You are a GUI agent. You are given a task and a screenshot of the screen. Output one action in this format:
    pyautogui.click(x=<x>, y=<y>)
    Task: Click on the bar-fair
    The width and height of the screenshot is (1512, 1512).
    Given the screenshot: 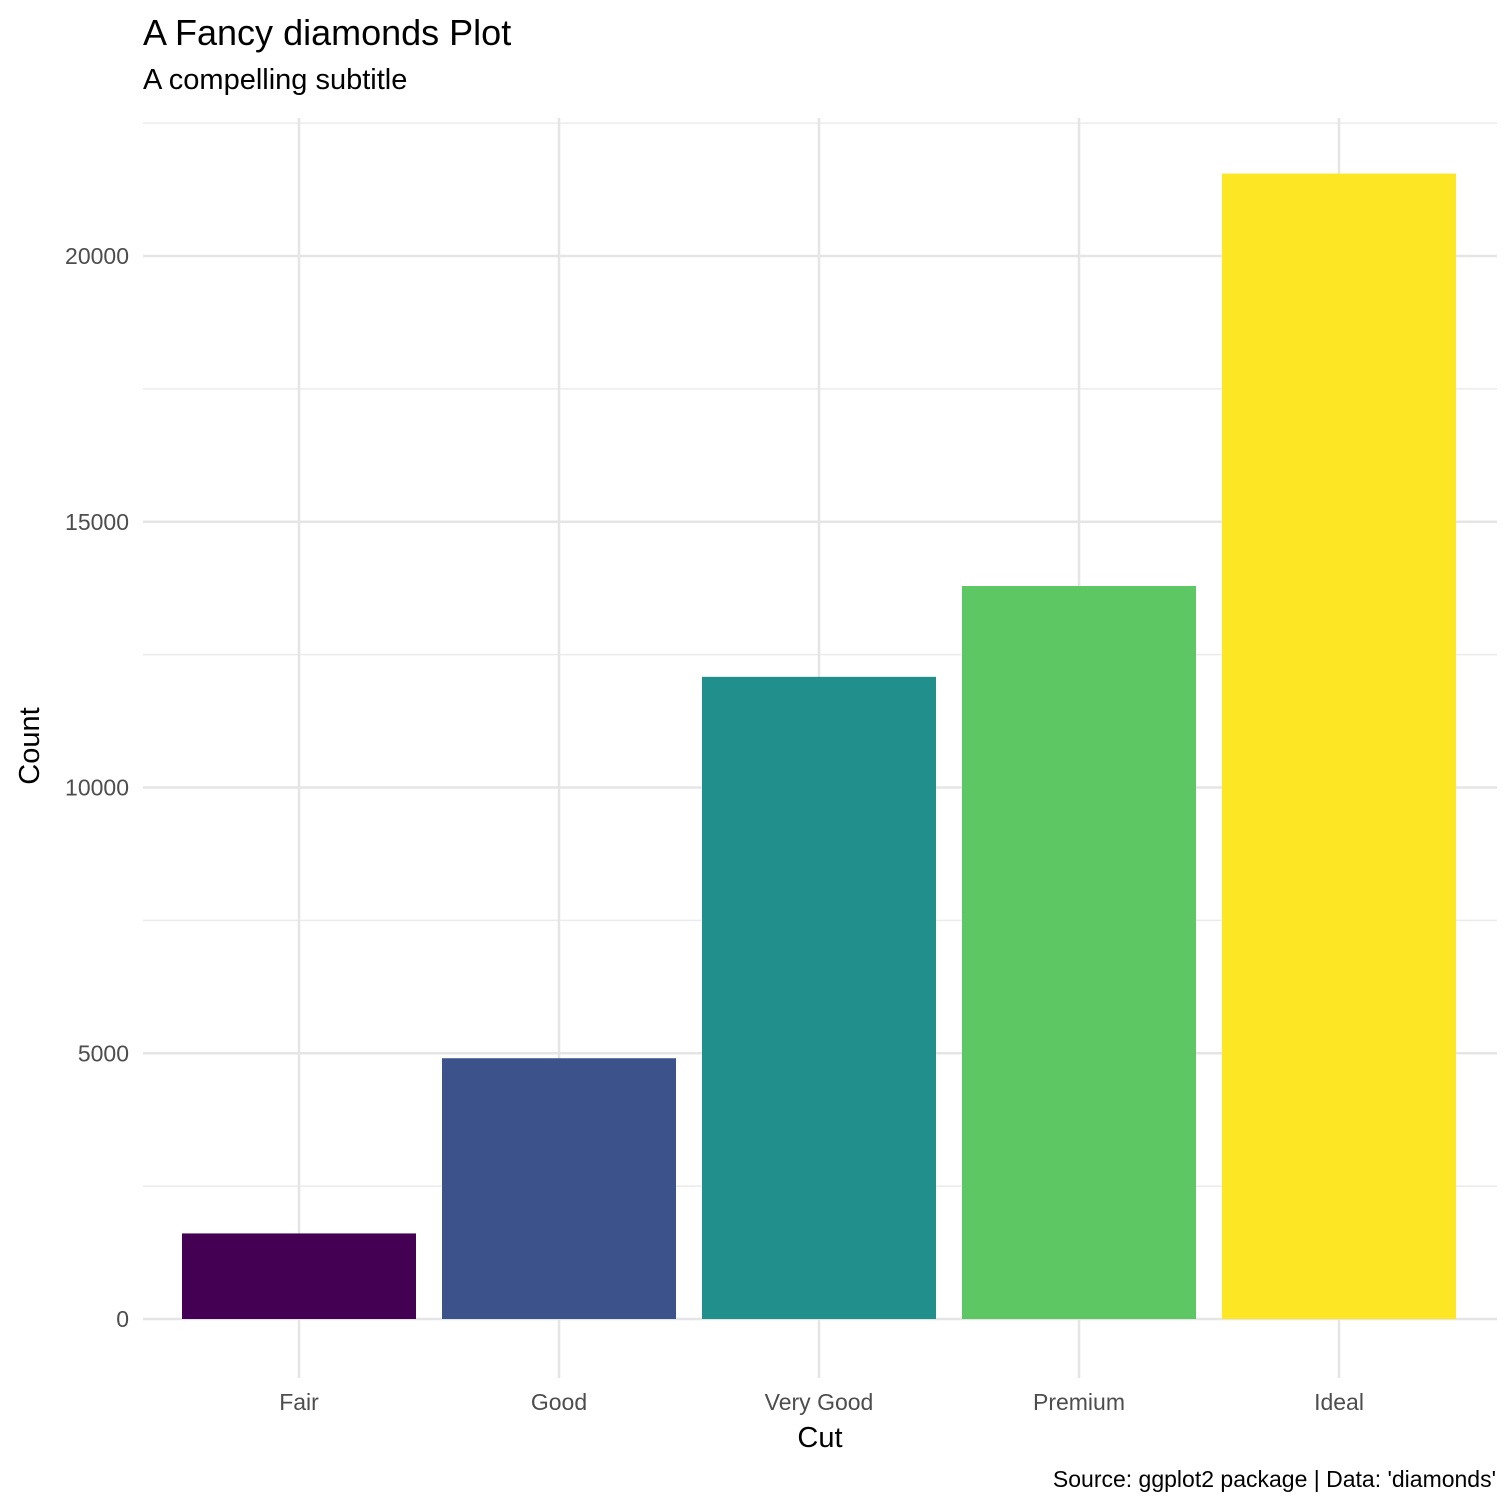 What is the action you would take?
    pyautogui.click(x=299, y=1276)
    